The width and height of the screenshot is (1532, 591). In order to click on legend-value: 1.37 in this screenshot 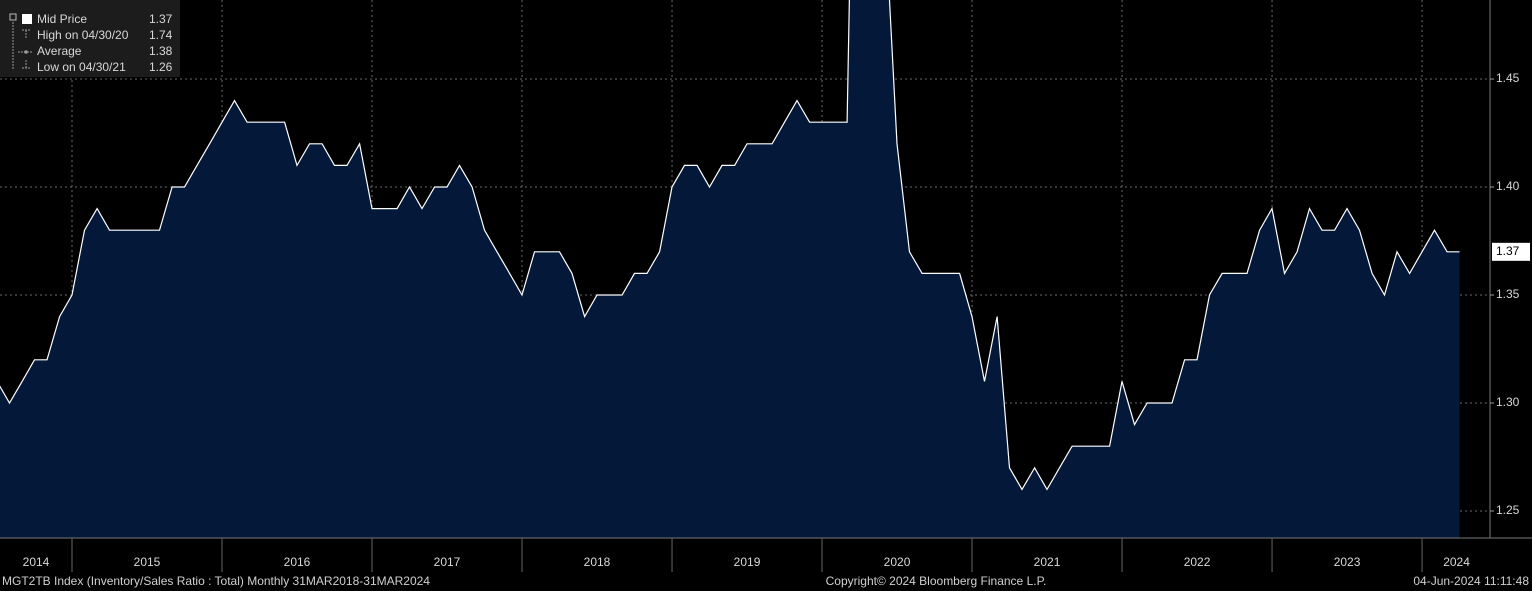, I will do `click(161, 19)`.